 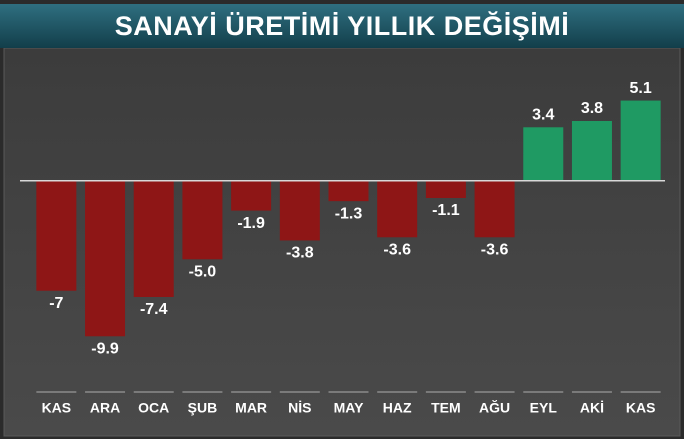 What do you see at coordinates (494, 407) in the screenshot?
I see `x-tick-label: AĞU` at bounding box center [494, 407].